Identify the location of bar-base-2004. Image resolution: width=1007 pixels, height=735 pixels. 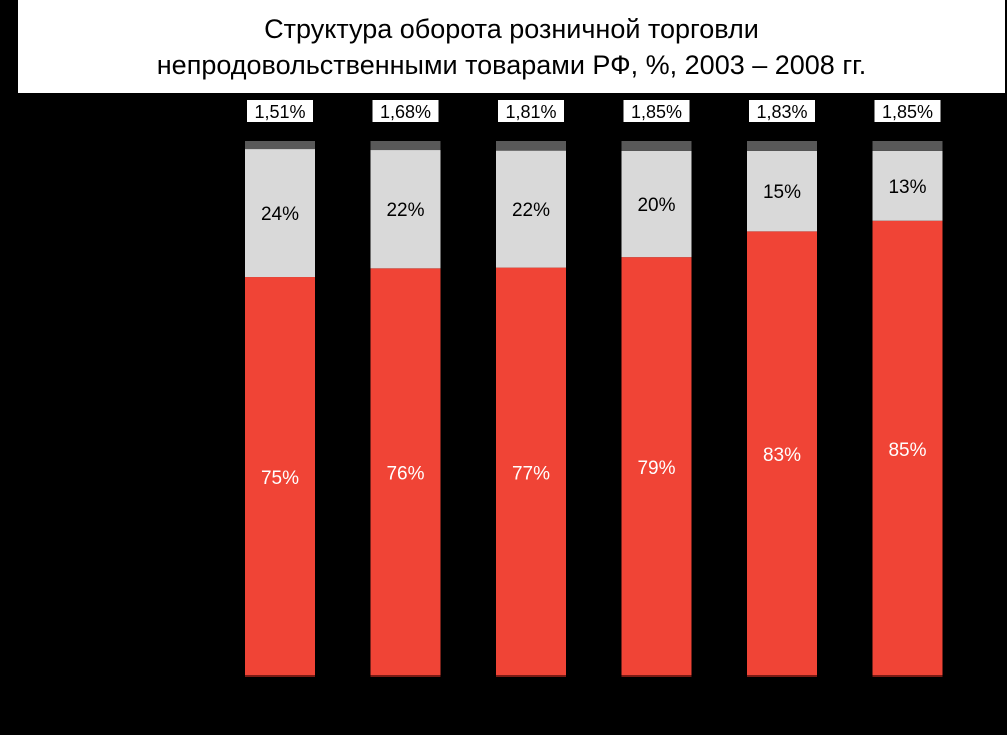
(405, 676).